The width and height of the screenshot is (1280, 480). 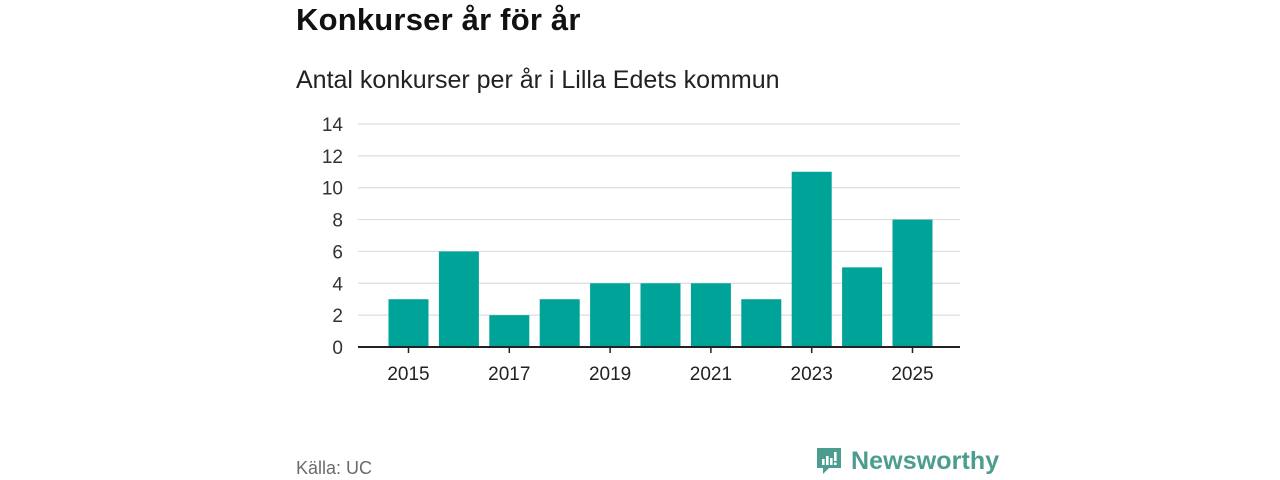 I want to click on brand-logo: Newsworthy, so click(x=907, y=461).